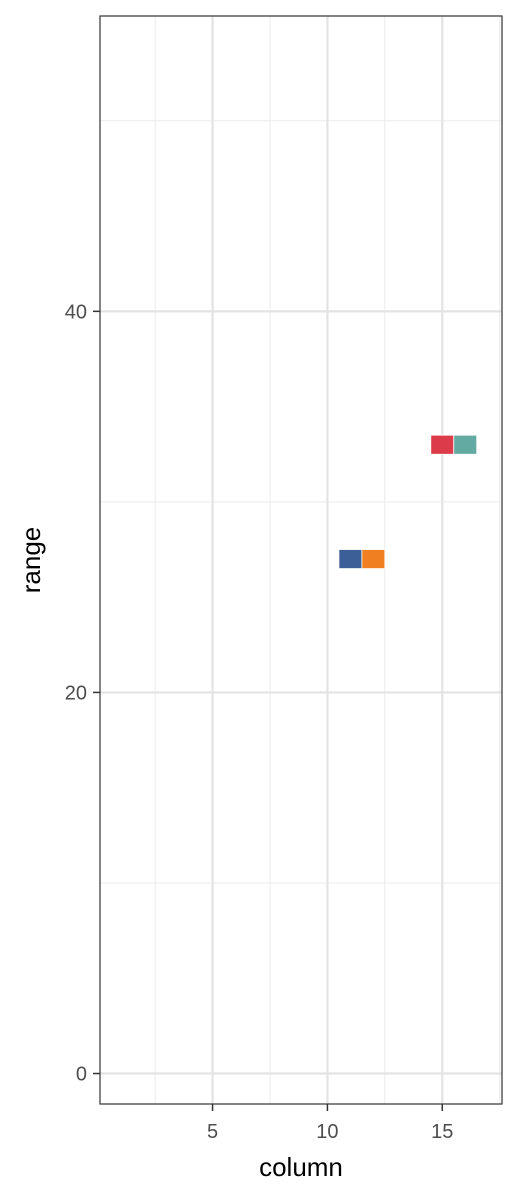  What do you see at coordinates (301, 1167) in the screenshot?
I see `x-axis-title: column` at bounding box center [301, 1167].